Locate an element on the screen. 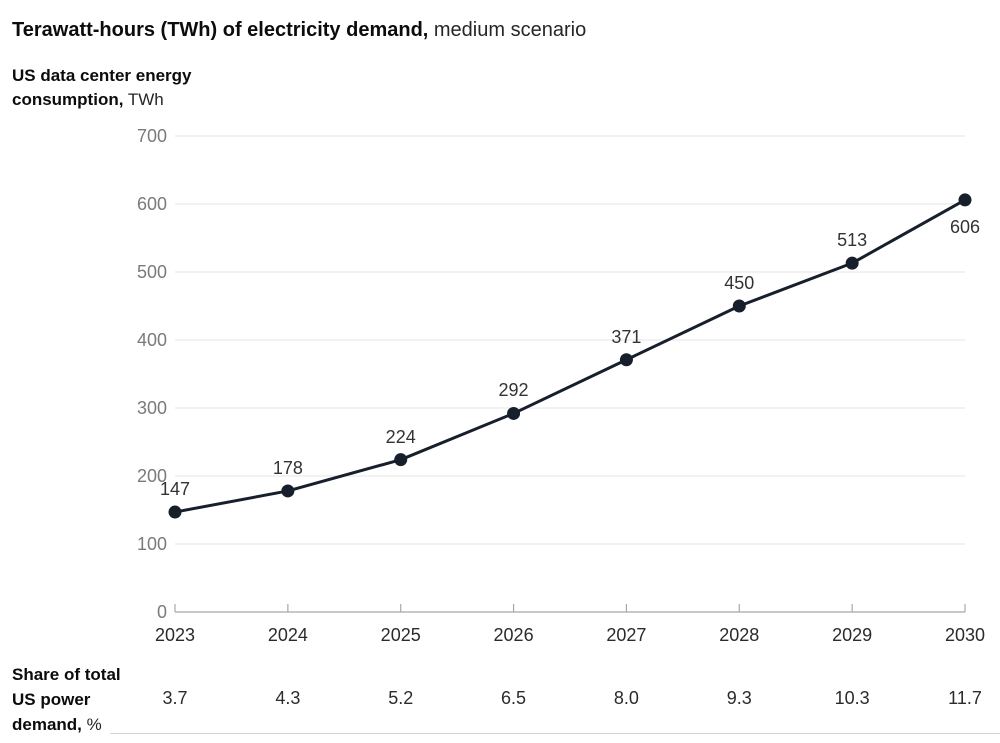  y-tick-label: 600 is located at coordinates (151, 204).